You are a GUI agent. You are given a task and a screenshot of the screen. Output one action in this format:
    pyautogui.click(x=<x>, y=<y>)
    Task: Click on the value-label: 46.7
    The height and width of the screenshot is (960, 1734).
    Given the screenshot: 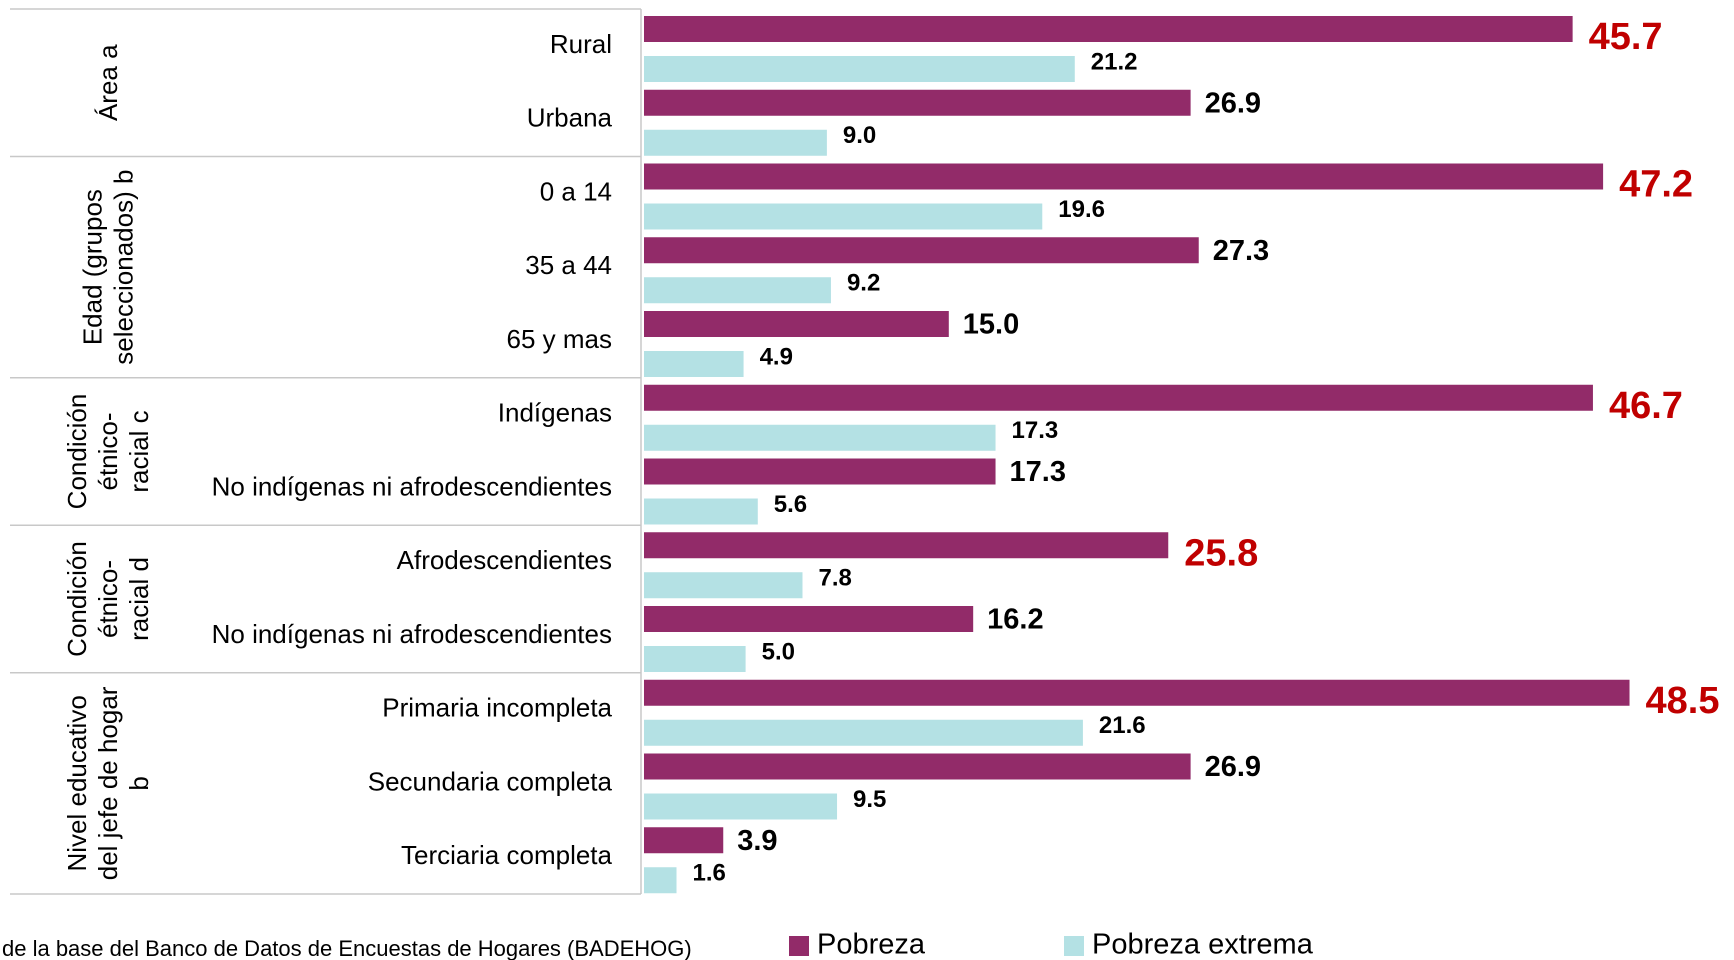 What is the action you would take?
    pyautogui.click(x=1646, y=406)
    